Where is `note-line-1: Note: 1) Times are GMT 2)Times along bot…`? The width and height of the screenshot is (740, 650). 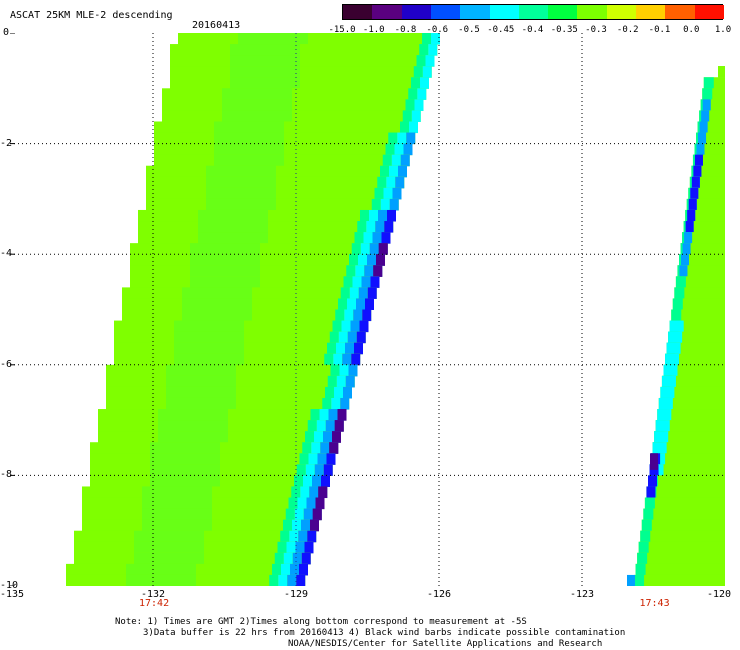 note-line-1: Note: 1) Times are GMT 2)Times along bot… is located at coordinates (321, 622).